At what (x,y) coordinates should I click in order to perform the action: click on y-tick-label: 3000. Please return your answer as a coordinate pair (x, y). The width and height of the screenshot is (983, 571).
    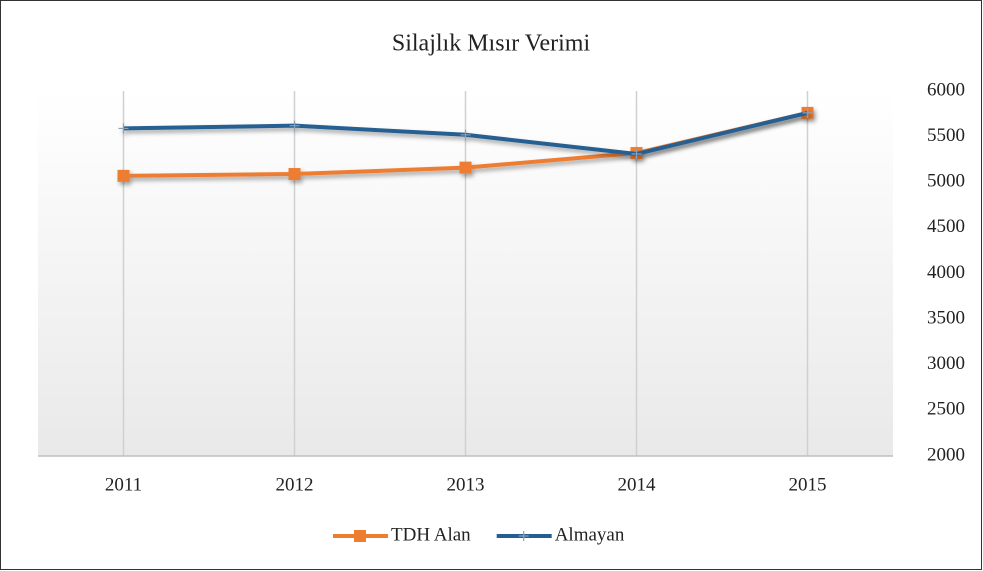
    Looking at the image, I should click on (946, 363).